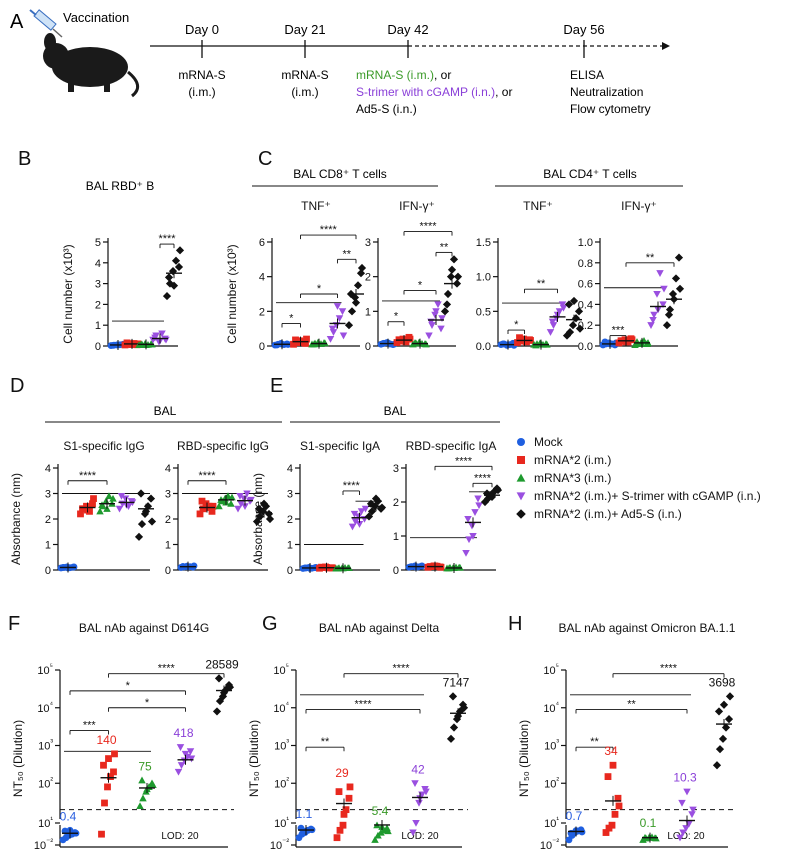  Describe the element at coordinates (403, 75) in the screenshot. I see `day-42-option-1: mRNA-S (i.m.), or` at that location.